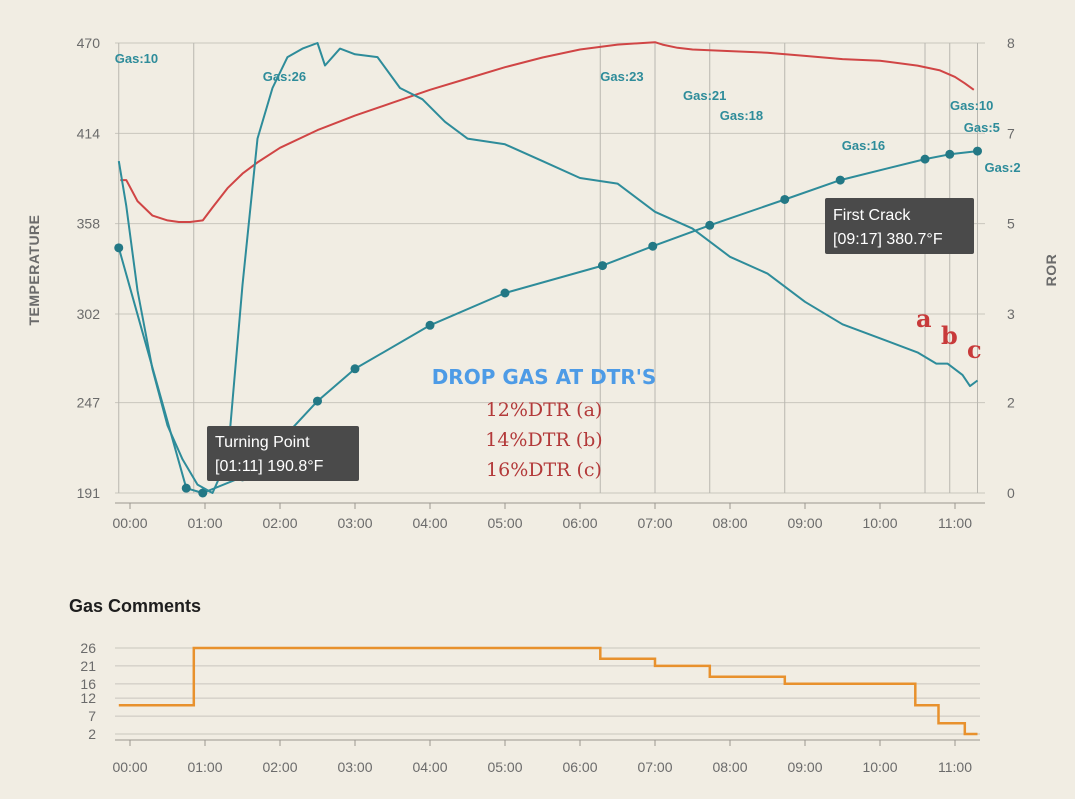 The width and height of the screenshot is (1075, 799). Describe the element at coordinates (888, 239) in the screenshot. I see `first-crack-detail: [09:17] 380.7°F` at that location.